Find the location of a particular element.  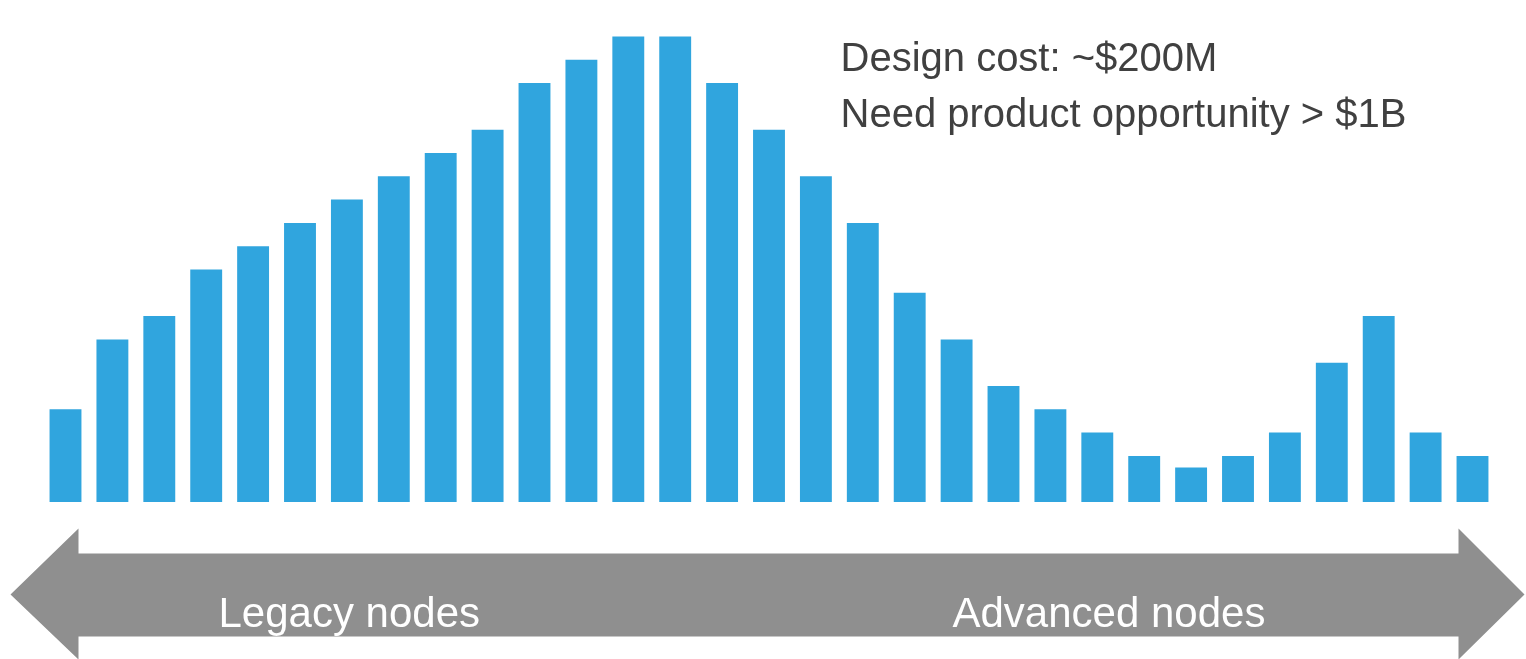

annotation: Design cost: ~$200M is located at coordinates (1029, 56).